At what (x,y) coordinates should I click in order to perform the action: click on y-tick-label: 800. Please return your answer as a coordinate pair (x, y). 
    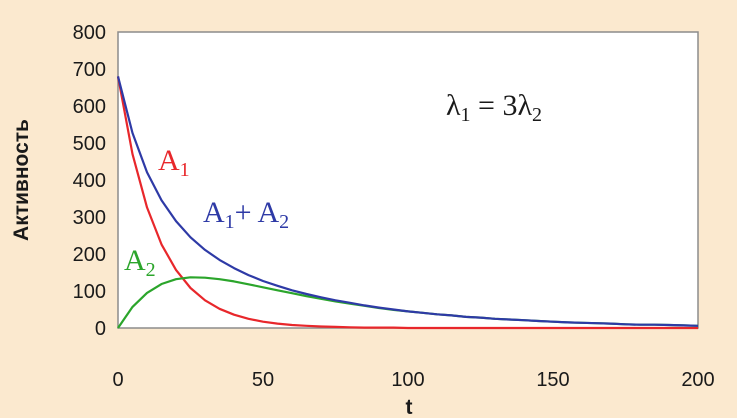
    Looking at the image, I should click on (89, 33).